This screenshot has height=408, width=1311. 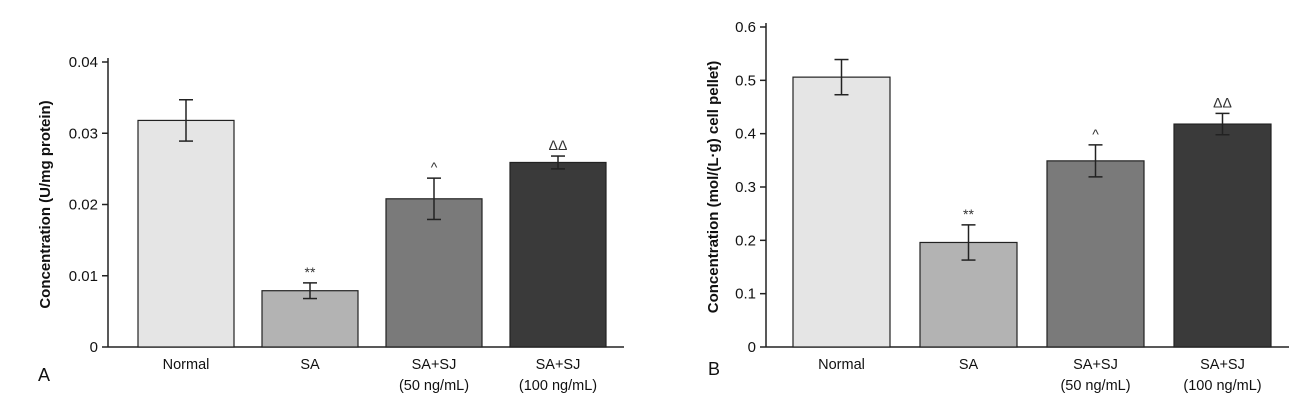 I want to click on y-tick-label: 0.02, so click(x=83, y=205).